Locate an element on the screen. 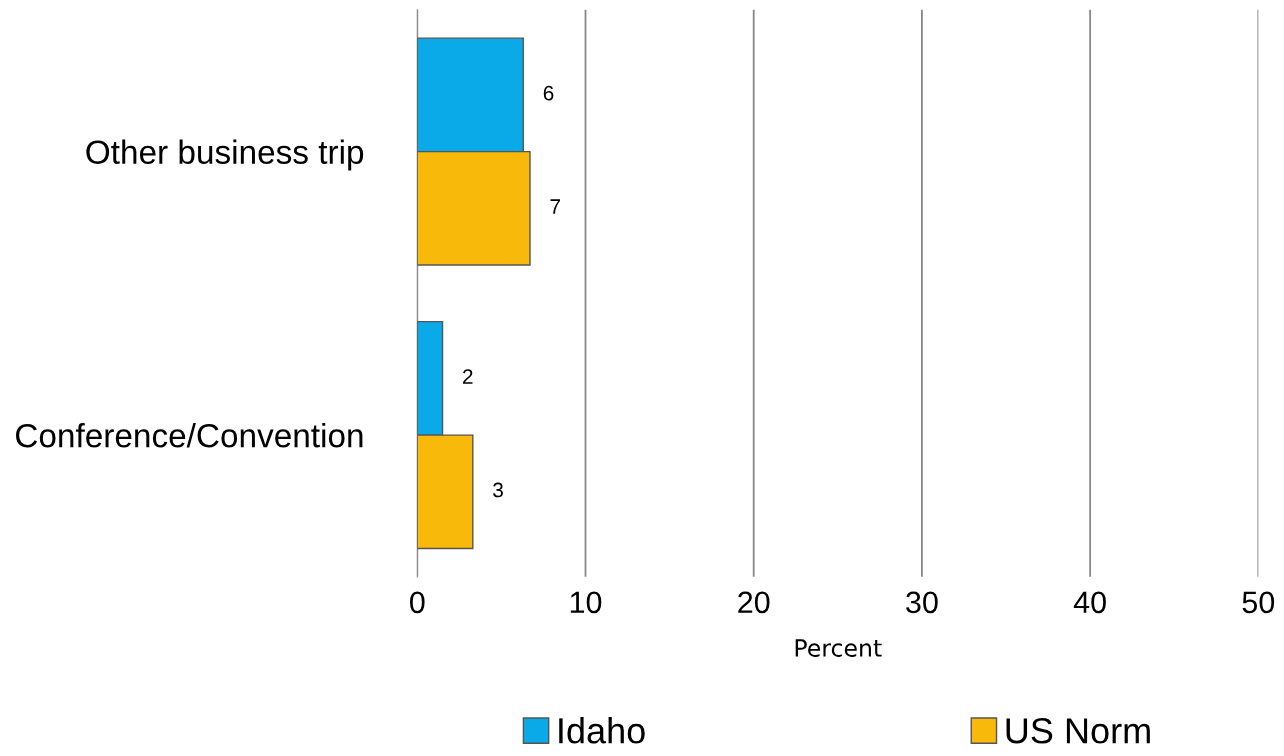  data-label: 7 is located at coordinates (555, 206).